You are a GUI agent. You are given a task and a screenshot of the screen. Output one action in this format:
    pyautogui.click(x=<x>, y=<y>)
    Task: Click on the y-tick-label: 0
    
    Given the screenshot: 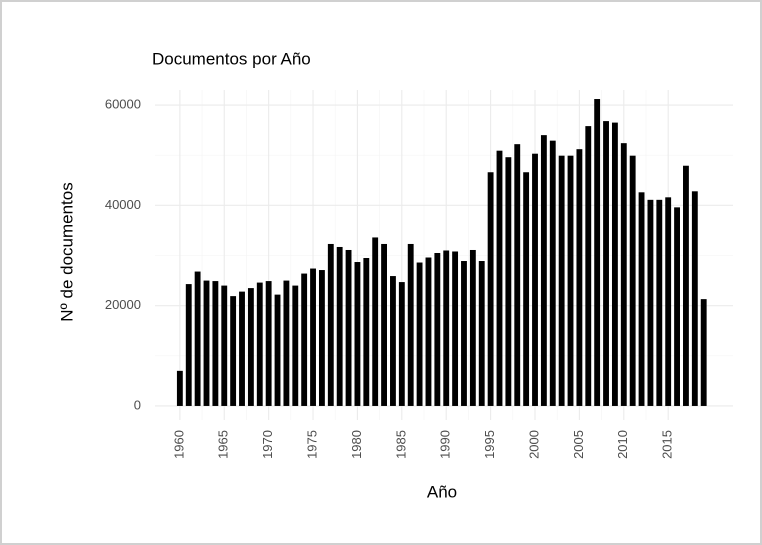 What is the action you would take?
    pyautogui.click(x=137, y=404)
    